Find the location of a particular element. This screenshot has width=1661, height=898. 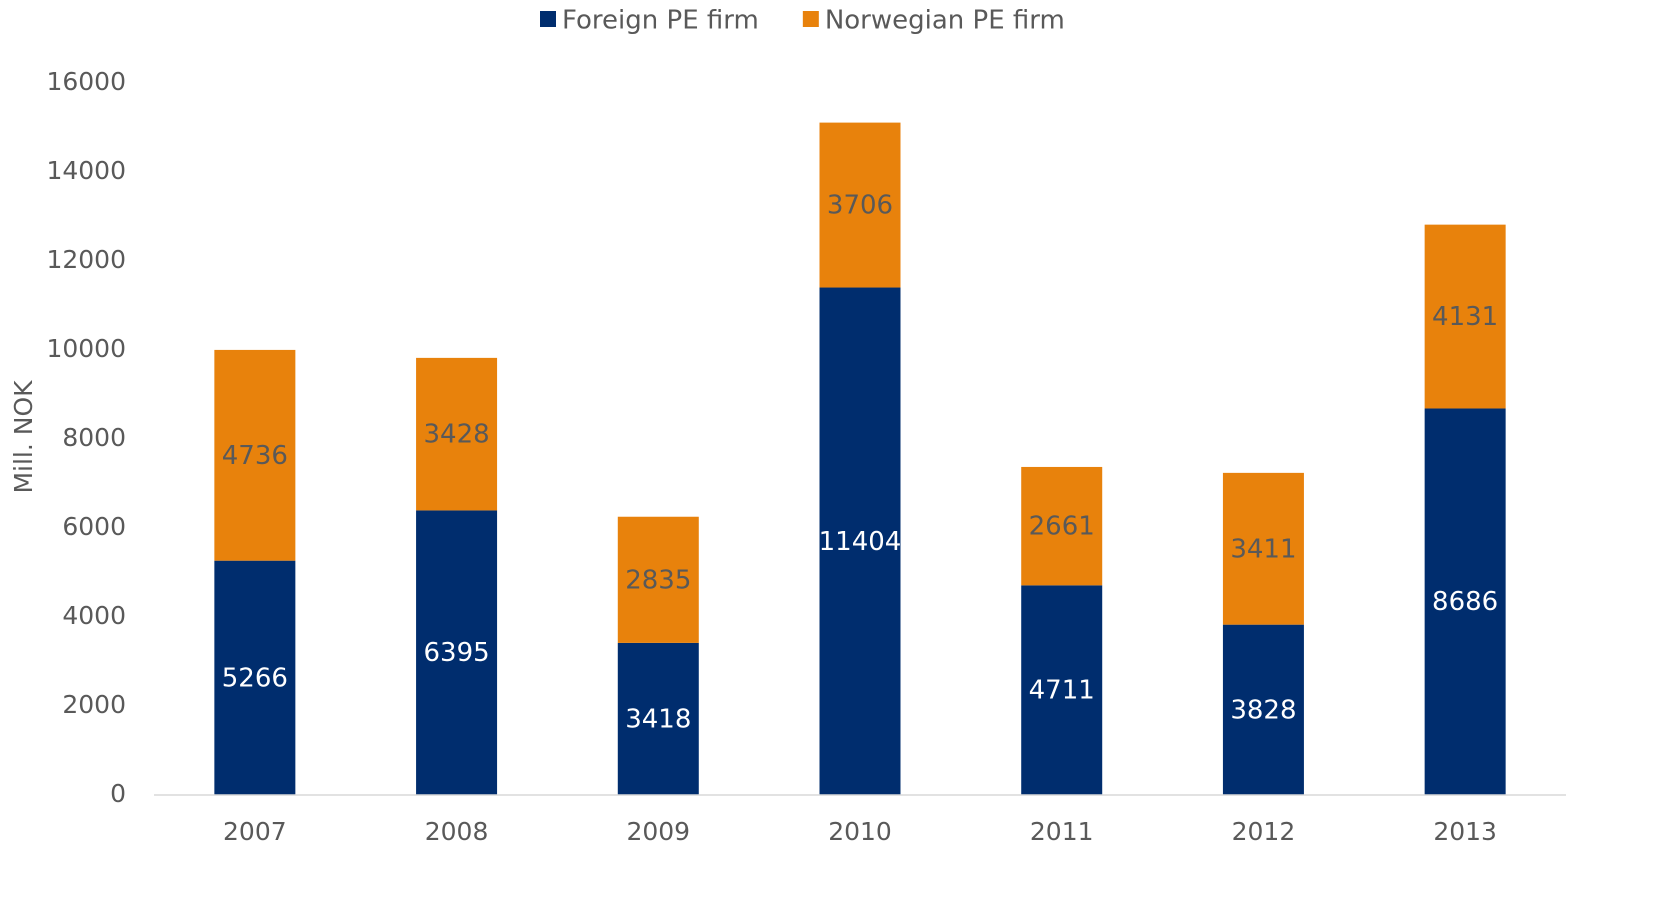

legend-label: Foreign PE firm is located at coordinates (660, 21).